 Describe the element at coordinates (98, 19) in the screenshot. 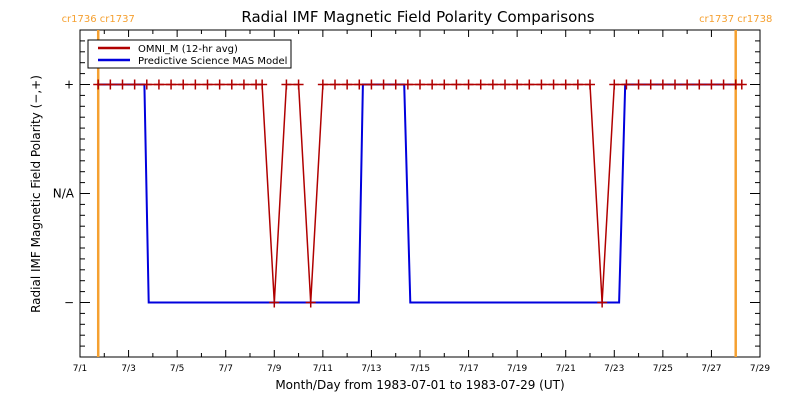

I see `carrington-label: cr1736 cr1737` at that location.